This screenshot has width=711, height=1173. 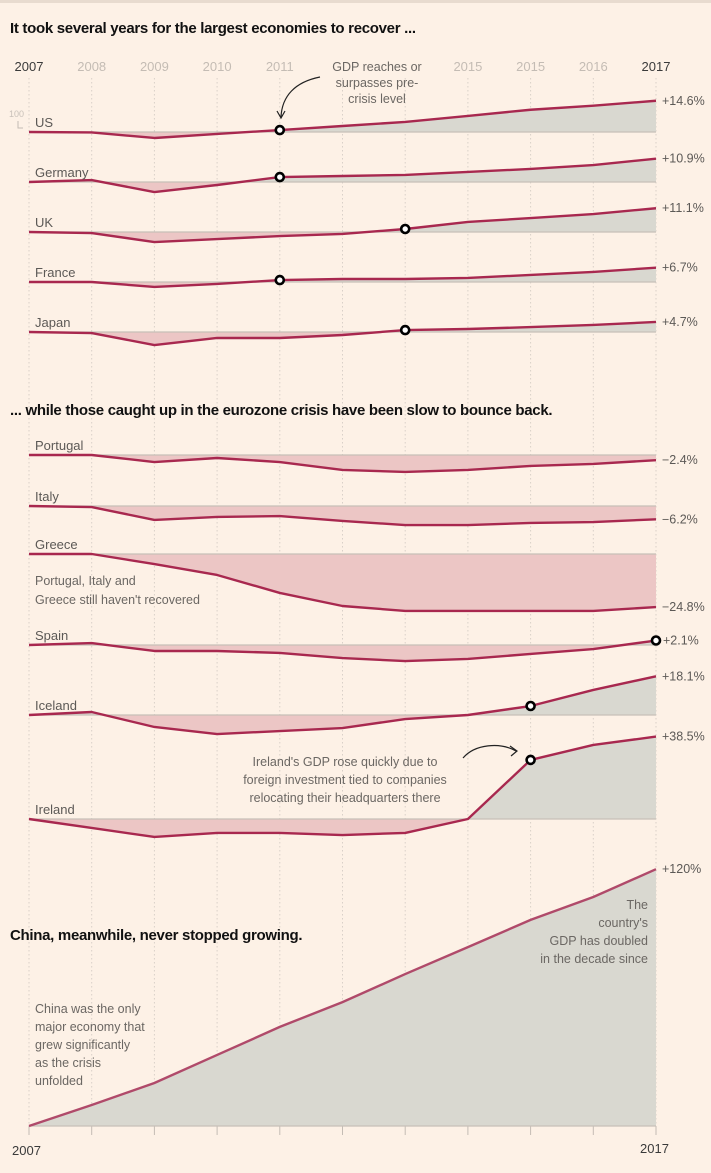 What do you see at coordinates (344, 798) in the screenshot?
I see `annotation-ireland-line-3: relocating their headquarters there` at bounding box center [344, 798].